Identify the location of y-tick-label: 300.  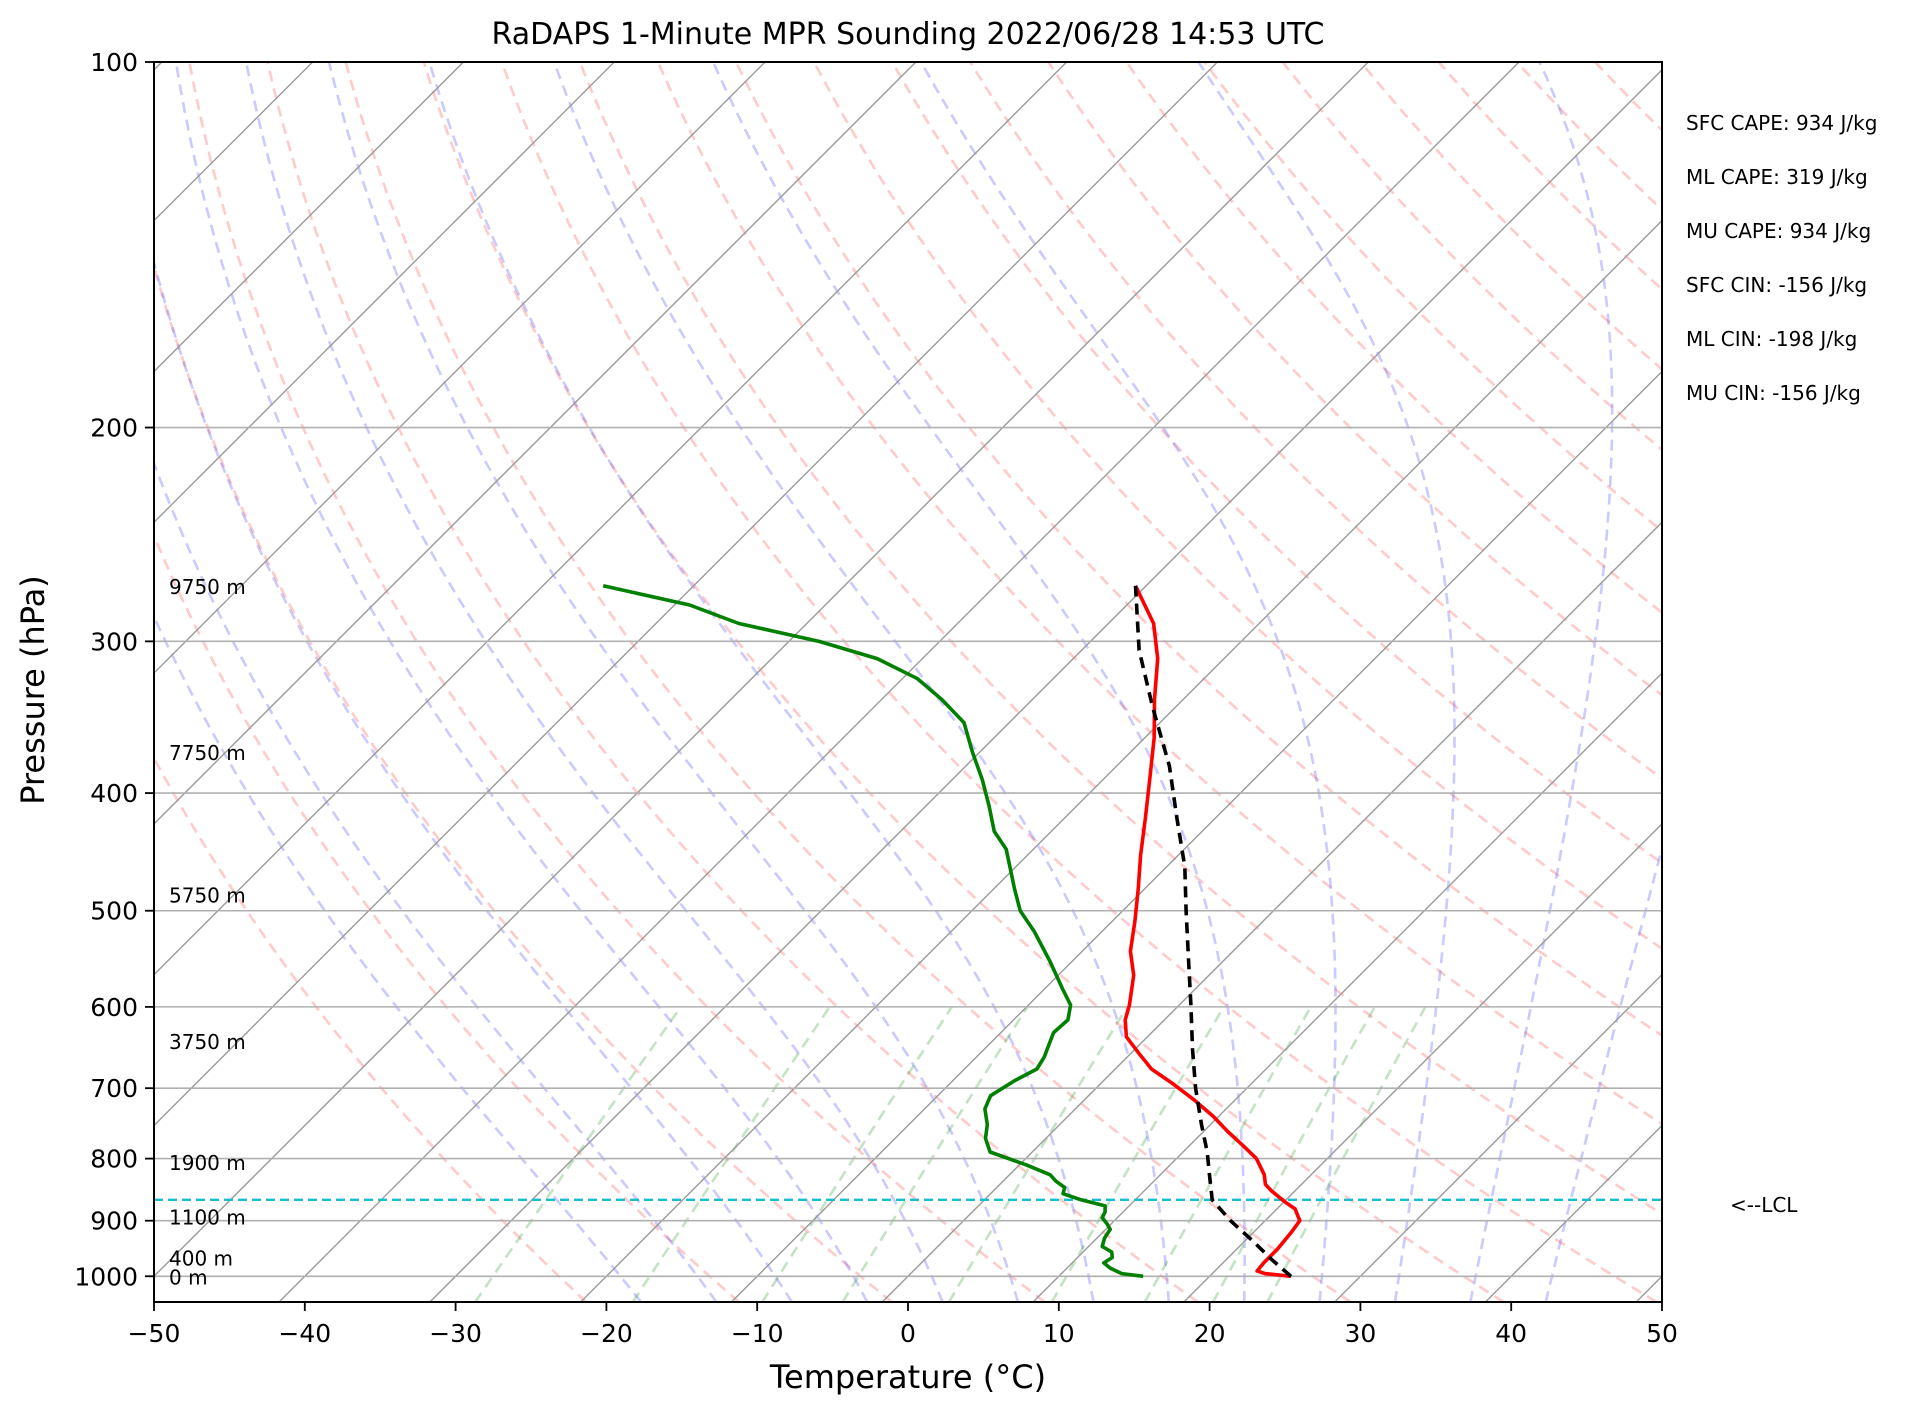
(114, 641).